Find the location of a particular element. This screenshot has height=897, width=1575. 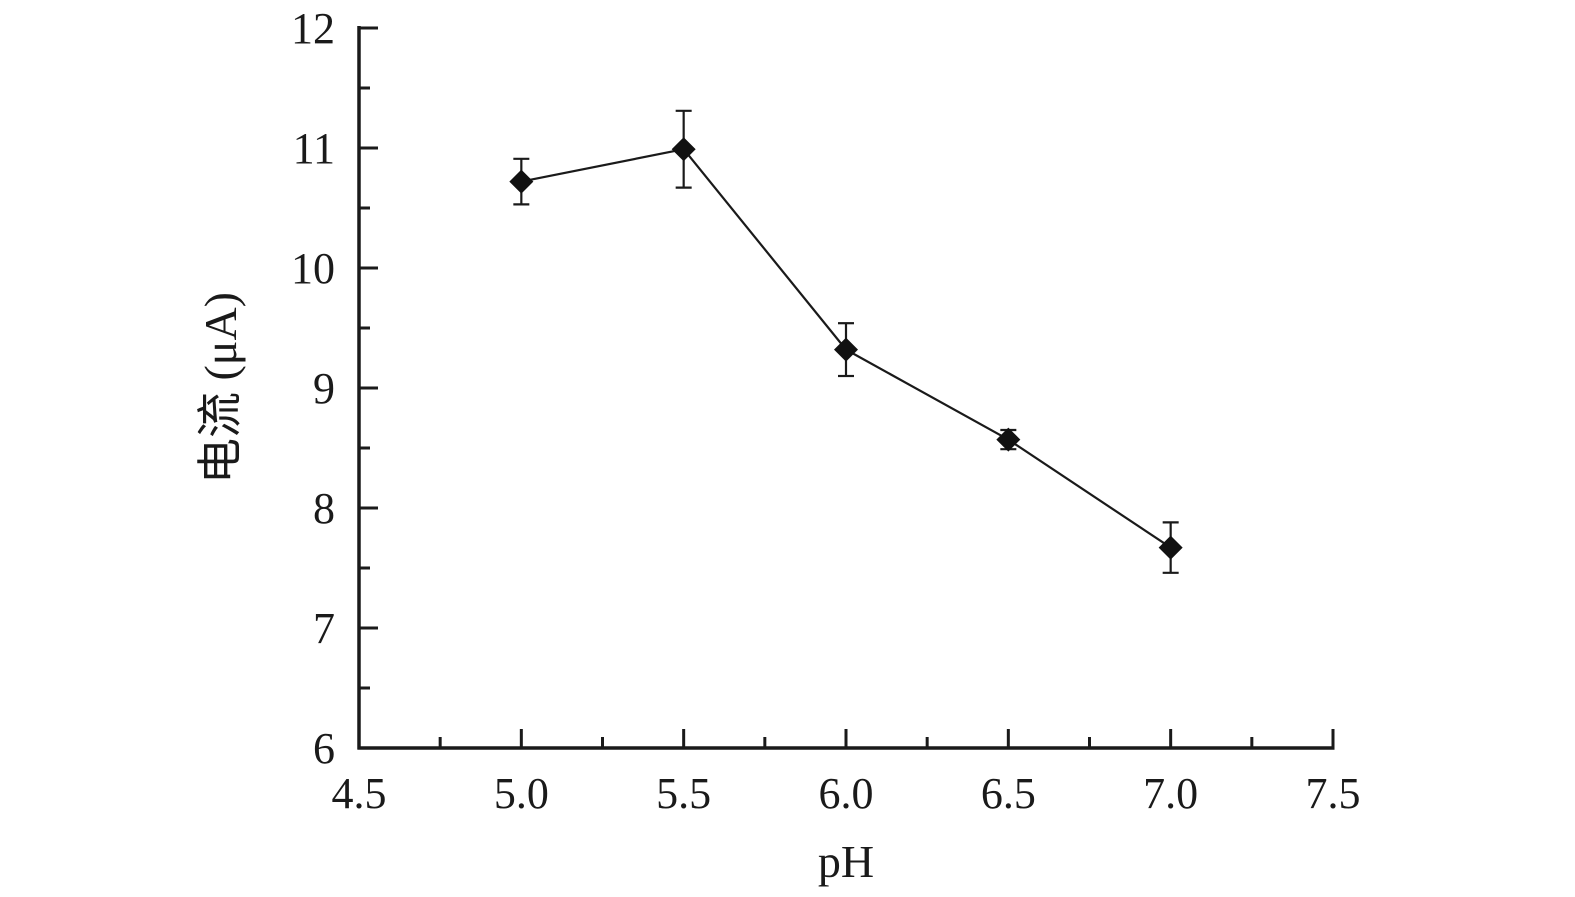

x-tick-label: 7.5 is located at coordinates (1333, 793).